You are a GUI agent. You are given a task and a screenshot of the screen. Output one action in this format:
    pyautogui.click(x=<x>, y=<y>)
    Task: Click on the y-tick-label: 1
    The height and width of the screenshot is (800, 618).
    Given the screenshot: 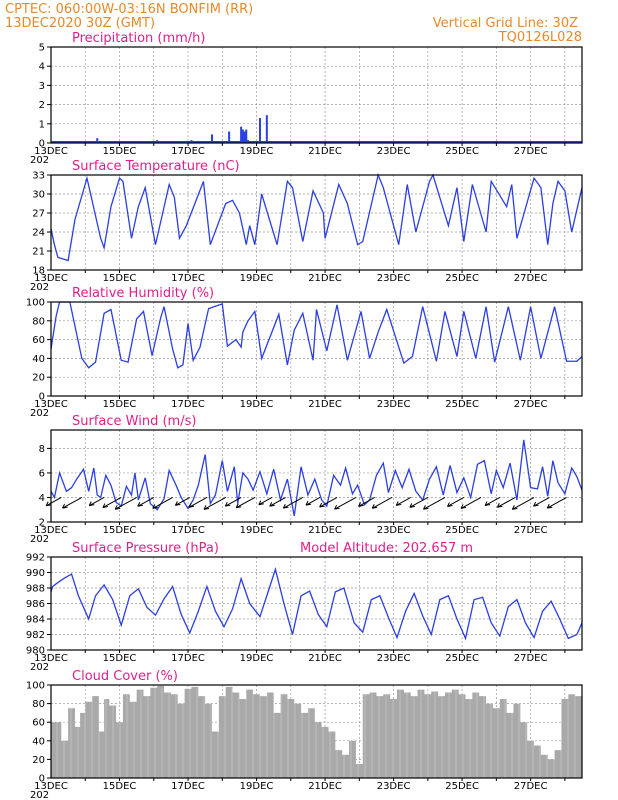 What is the action you would take?
    pyautogui.click(x=42, y=124)
    